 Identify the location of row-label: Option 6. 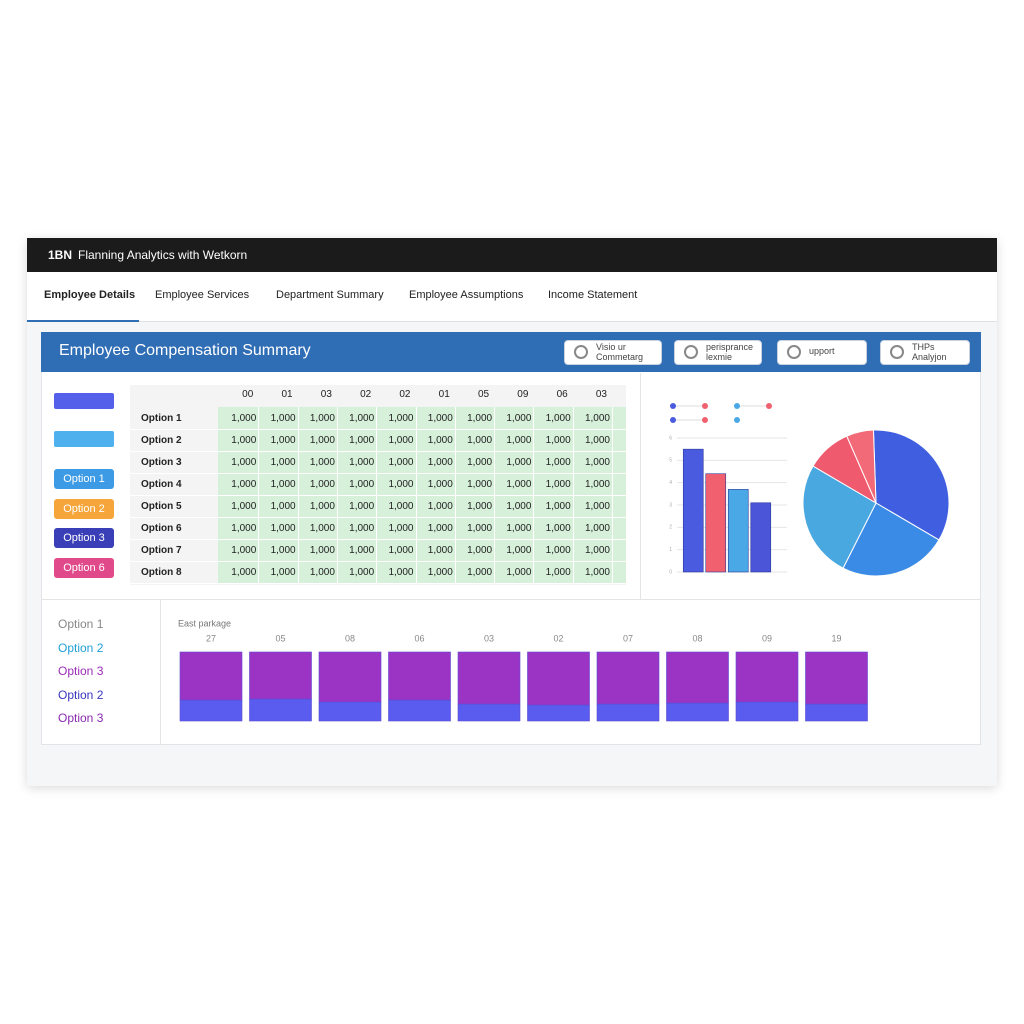
(161, 528).